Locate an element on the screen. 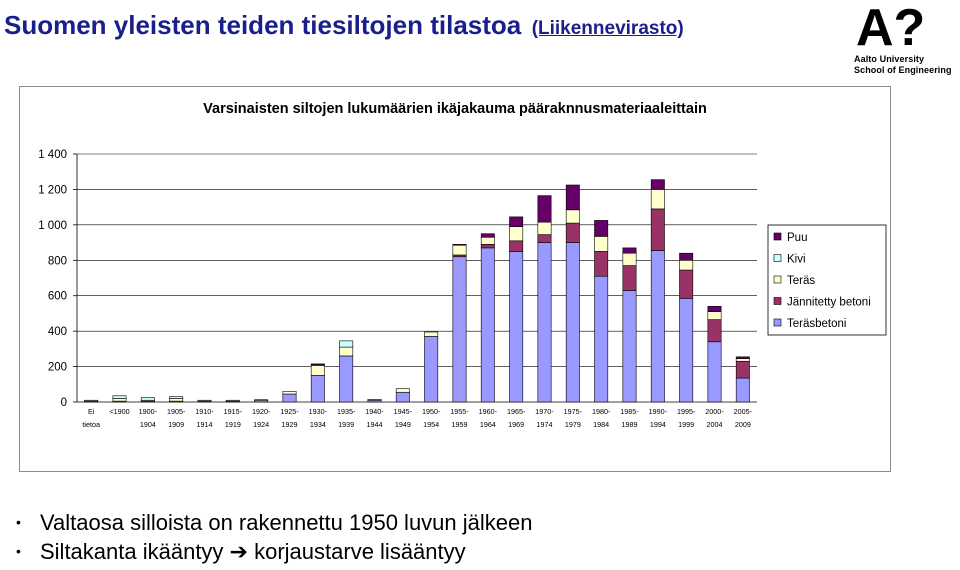 Image resolution: width=960 pixels, height=570 pixels. x-tick-label: 1909 is located at coordinates (176, 424).